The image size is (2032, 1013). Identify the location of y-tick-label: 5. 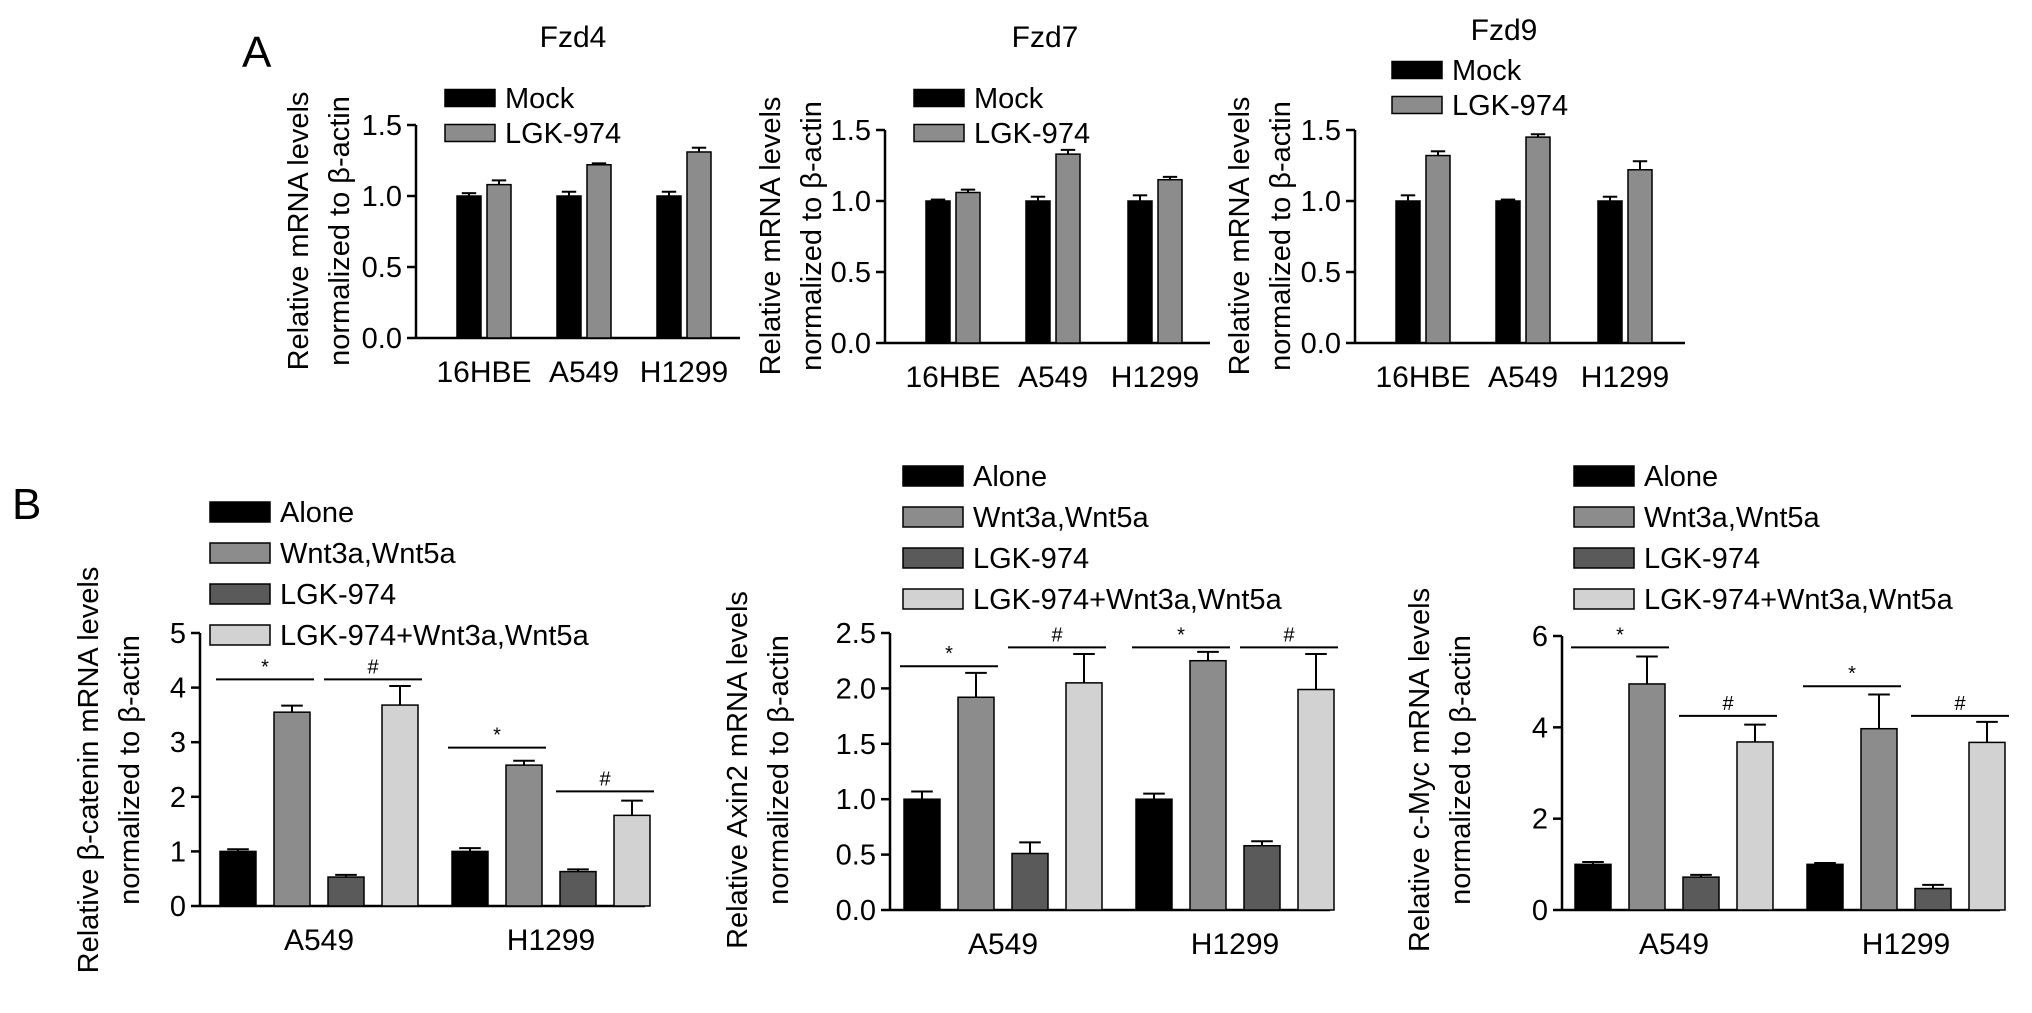
(178, 634).